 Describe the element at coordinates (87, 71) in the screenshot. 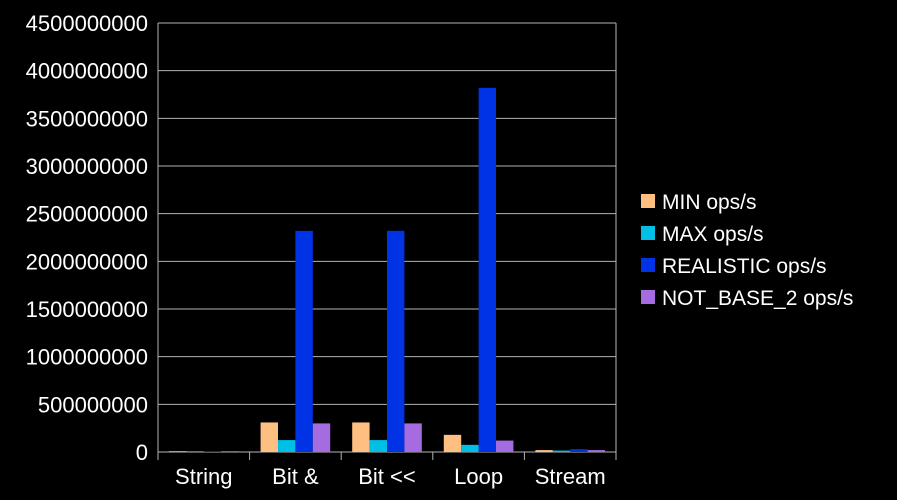

I see `y-tick-label: 4000000000` at that location.